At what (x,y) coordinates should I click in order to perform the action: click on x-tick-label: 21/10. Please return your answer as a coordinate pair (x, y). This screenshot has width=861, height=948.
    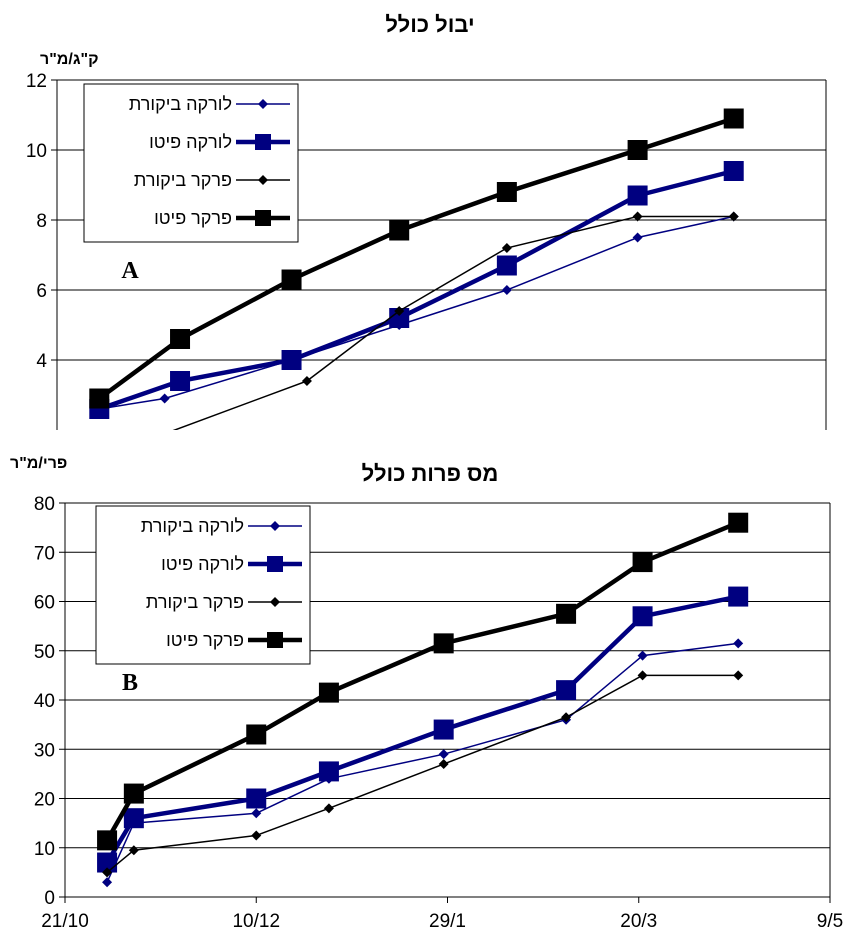
    Looking at the image, I should click on (65, 921).